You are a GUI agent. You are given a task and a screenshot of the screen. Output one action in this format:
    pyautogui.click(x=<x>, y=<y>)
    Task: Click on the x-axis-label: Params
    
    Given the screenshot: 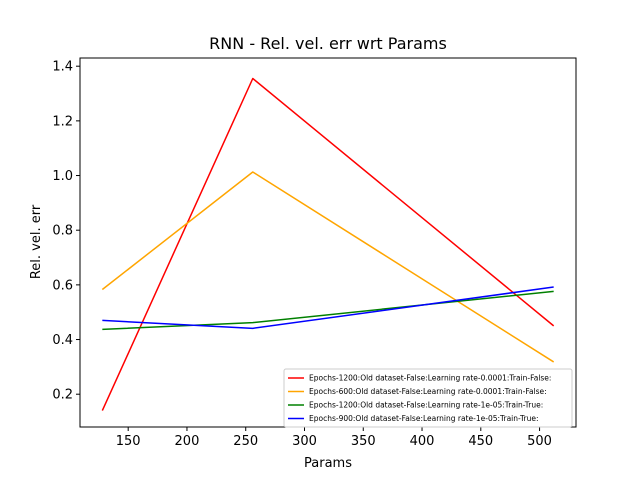 What is the action you would take?
    pyautogui.click(x=328, y=463)
    